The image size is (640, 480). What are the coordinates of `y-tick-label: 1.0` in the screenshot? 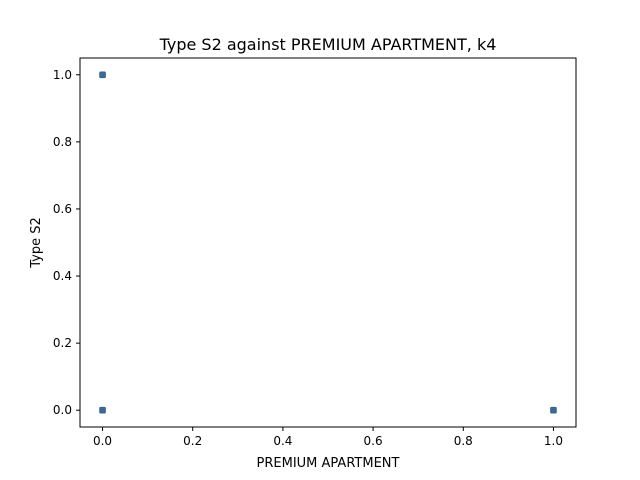 It's located at (62, 75).